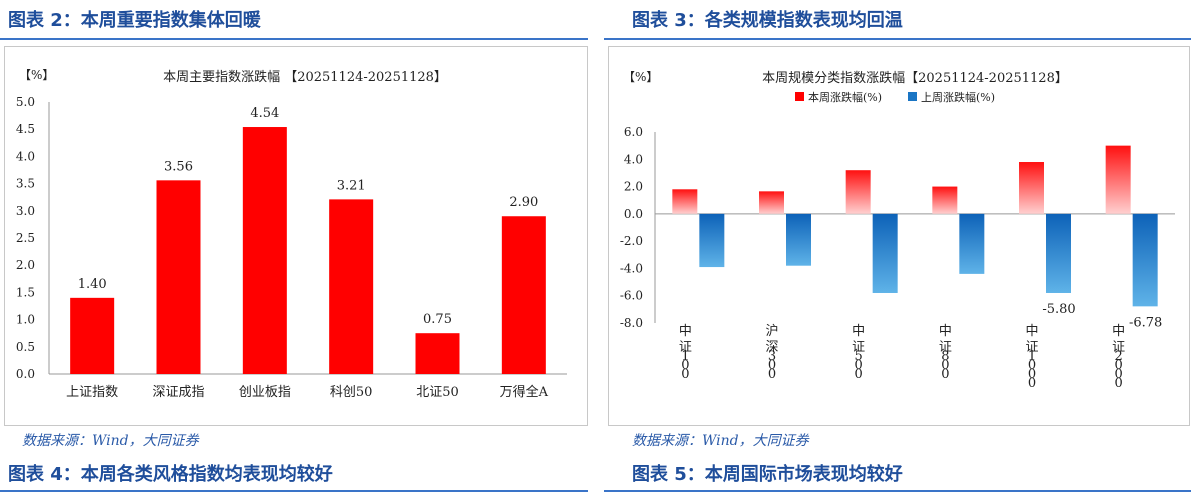  What do you see at coordinates (294, 39) in the screenshot?
I see `left-header-rule` at bounding box center [294, 39].